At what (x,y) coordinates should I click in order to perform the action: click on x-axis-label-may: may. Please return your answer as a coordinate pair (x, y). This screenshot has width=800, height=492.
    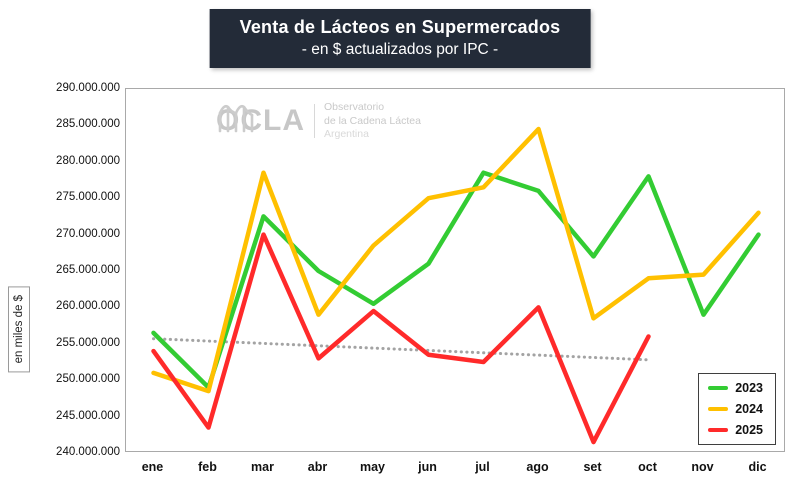
    Looking at the image, I should click on (372, 467).